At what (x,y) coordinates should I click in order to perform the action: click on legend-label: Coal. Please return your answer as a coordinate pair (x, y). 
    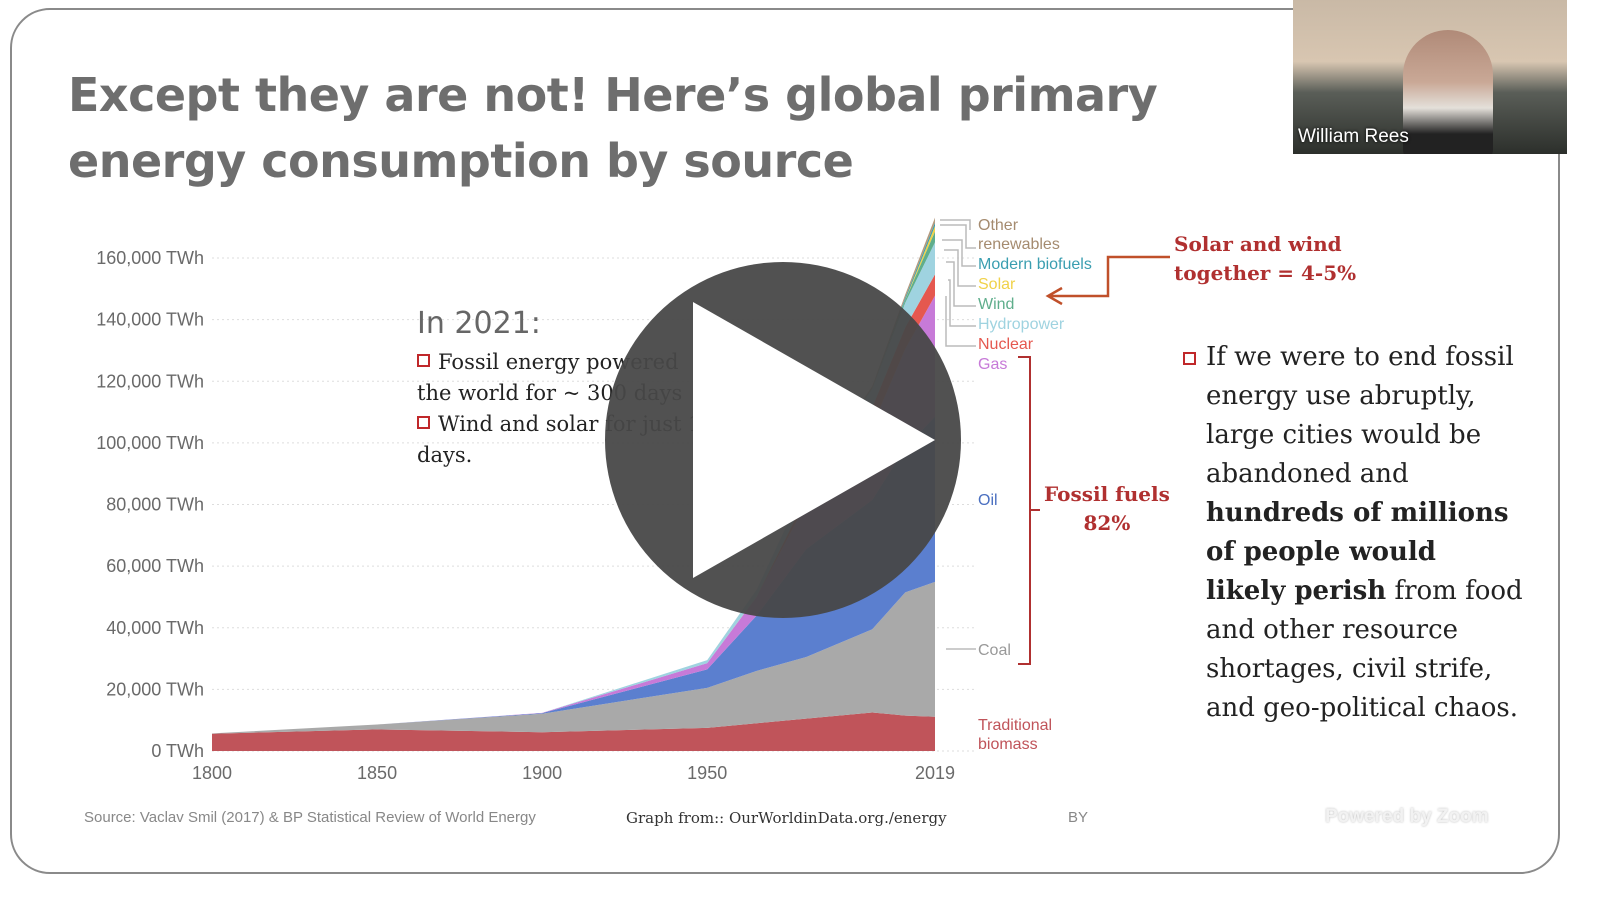
    Looking at the image, I should click on (994, 650).